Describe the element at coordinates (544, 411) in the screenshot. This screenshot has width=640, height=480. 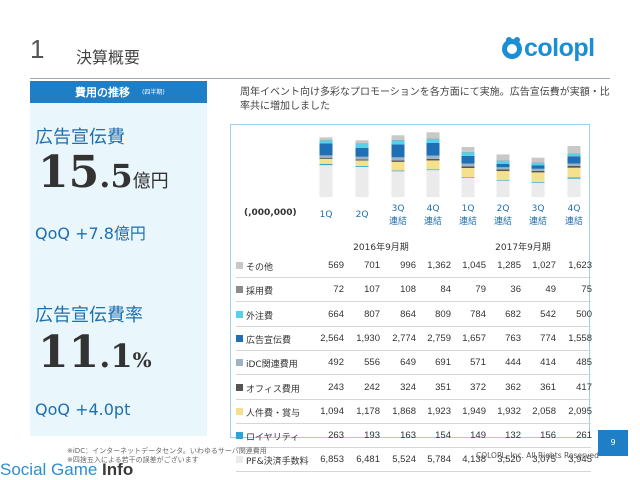
I see `table-cell: 2,058` at that location.